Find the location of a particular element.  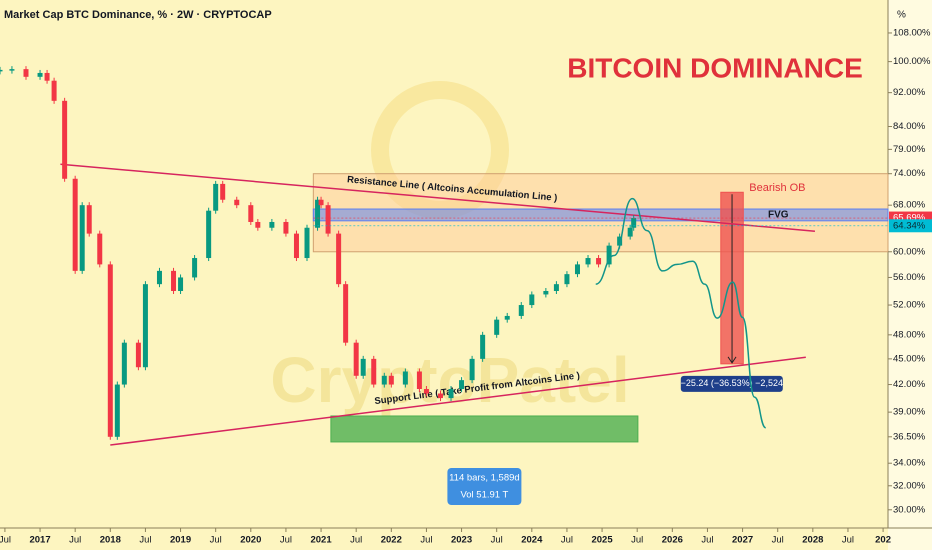

y-tick-label: 39.00% is located at coordinates (909, 412).